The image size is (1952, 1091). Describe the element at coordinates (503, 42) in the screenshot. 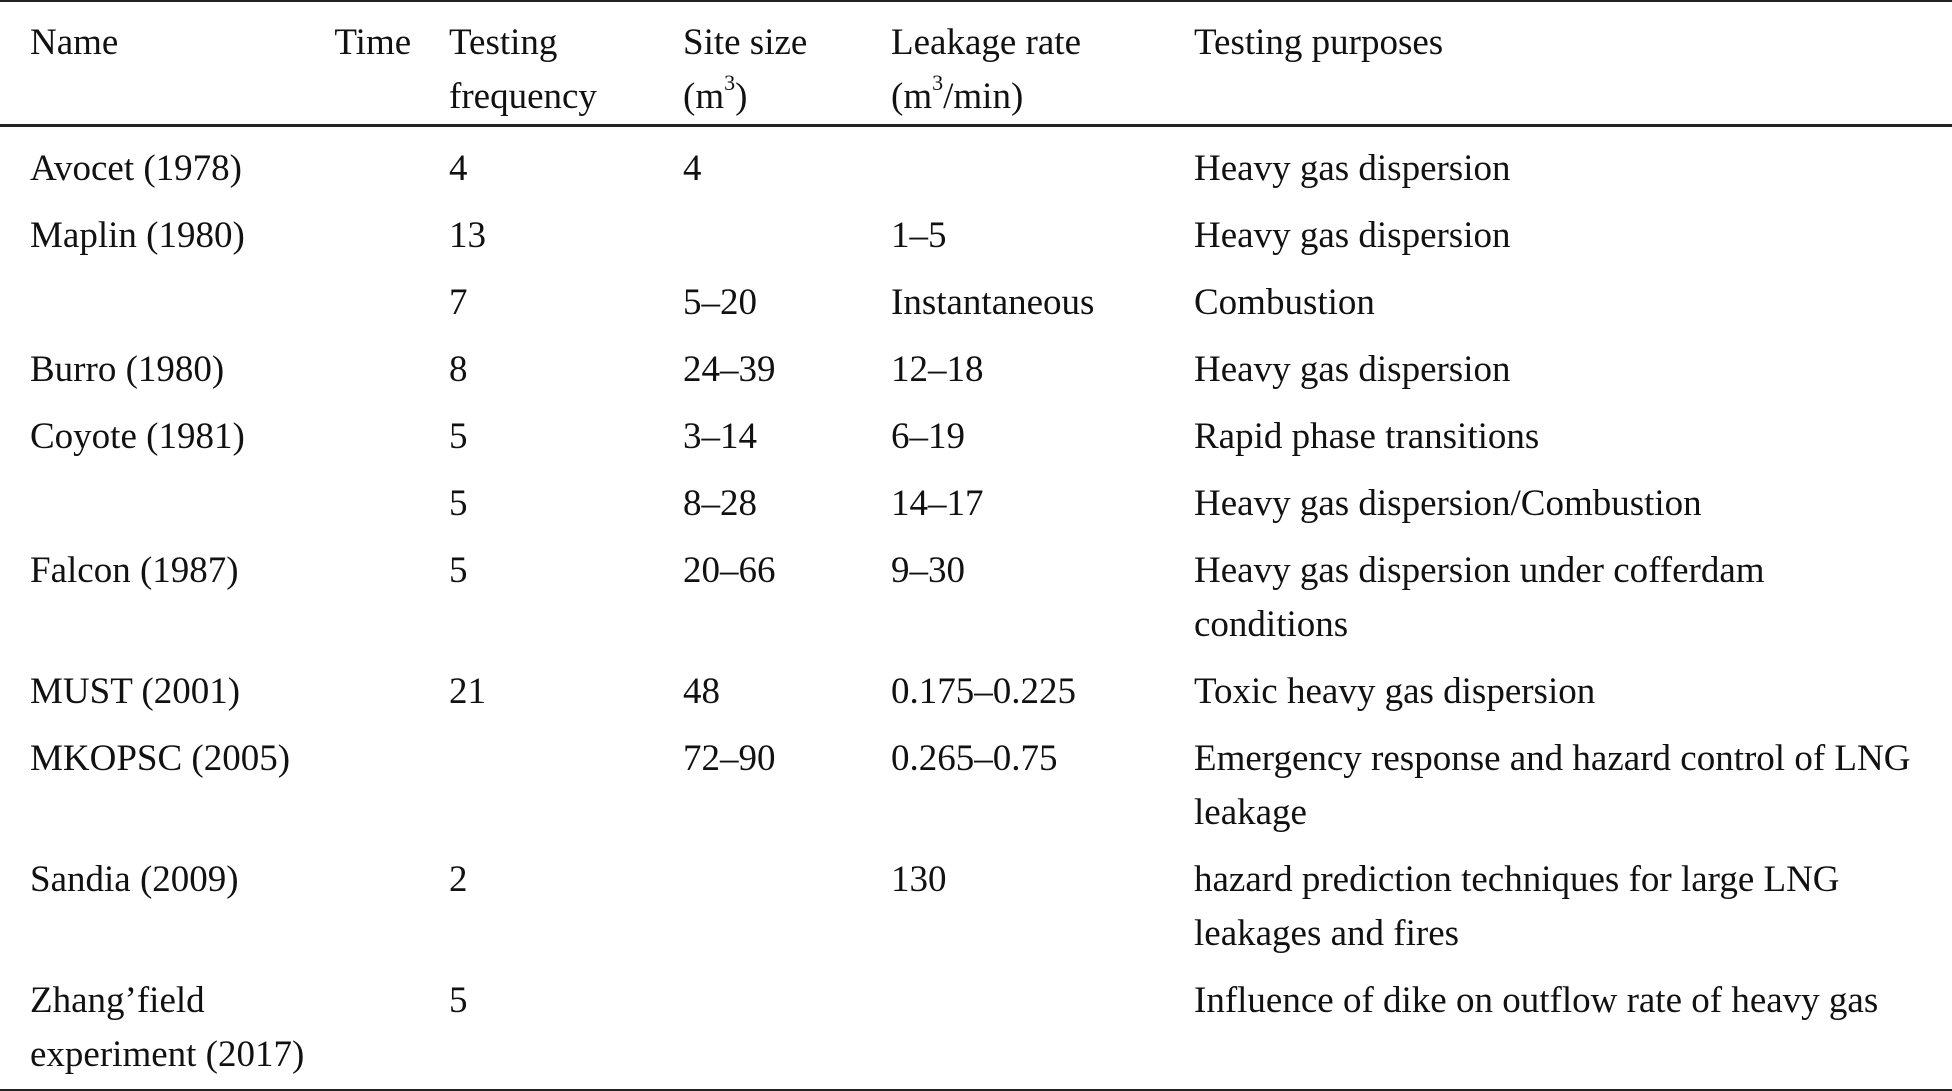

I see `header-frequency-line1: Testing` at that location.